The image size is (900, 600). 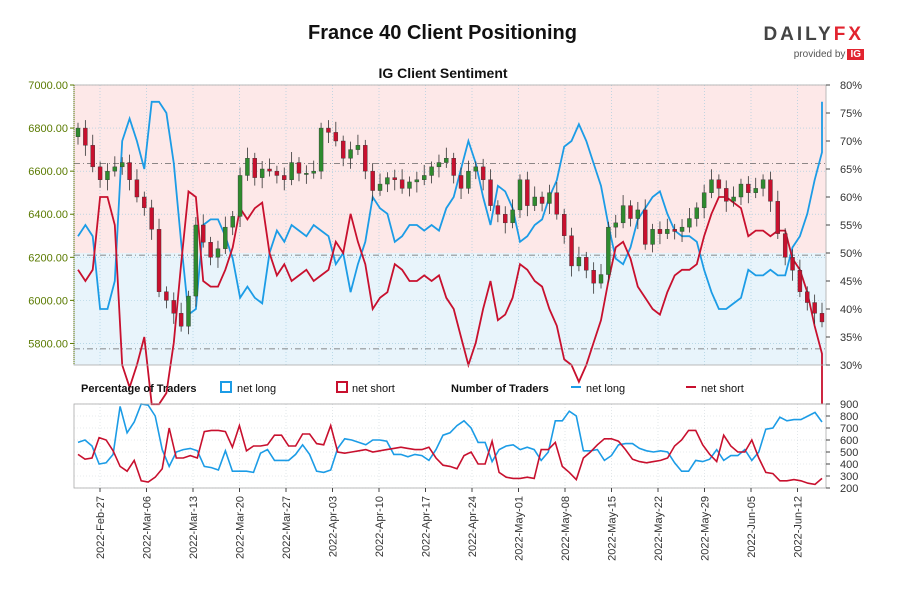 I want to click on count-lines, so click(x=450, y=444).